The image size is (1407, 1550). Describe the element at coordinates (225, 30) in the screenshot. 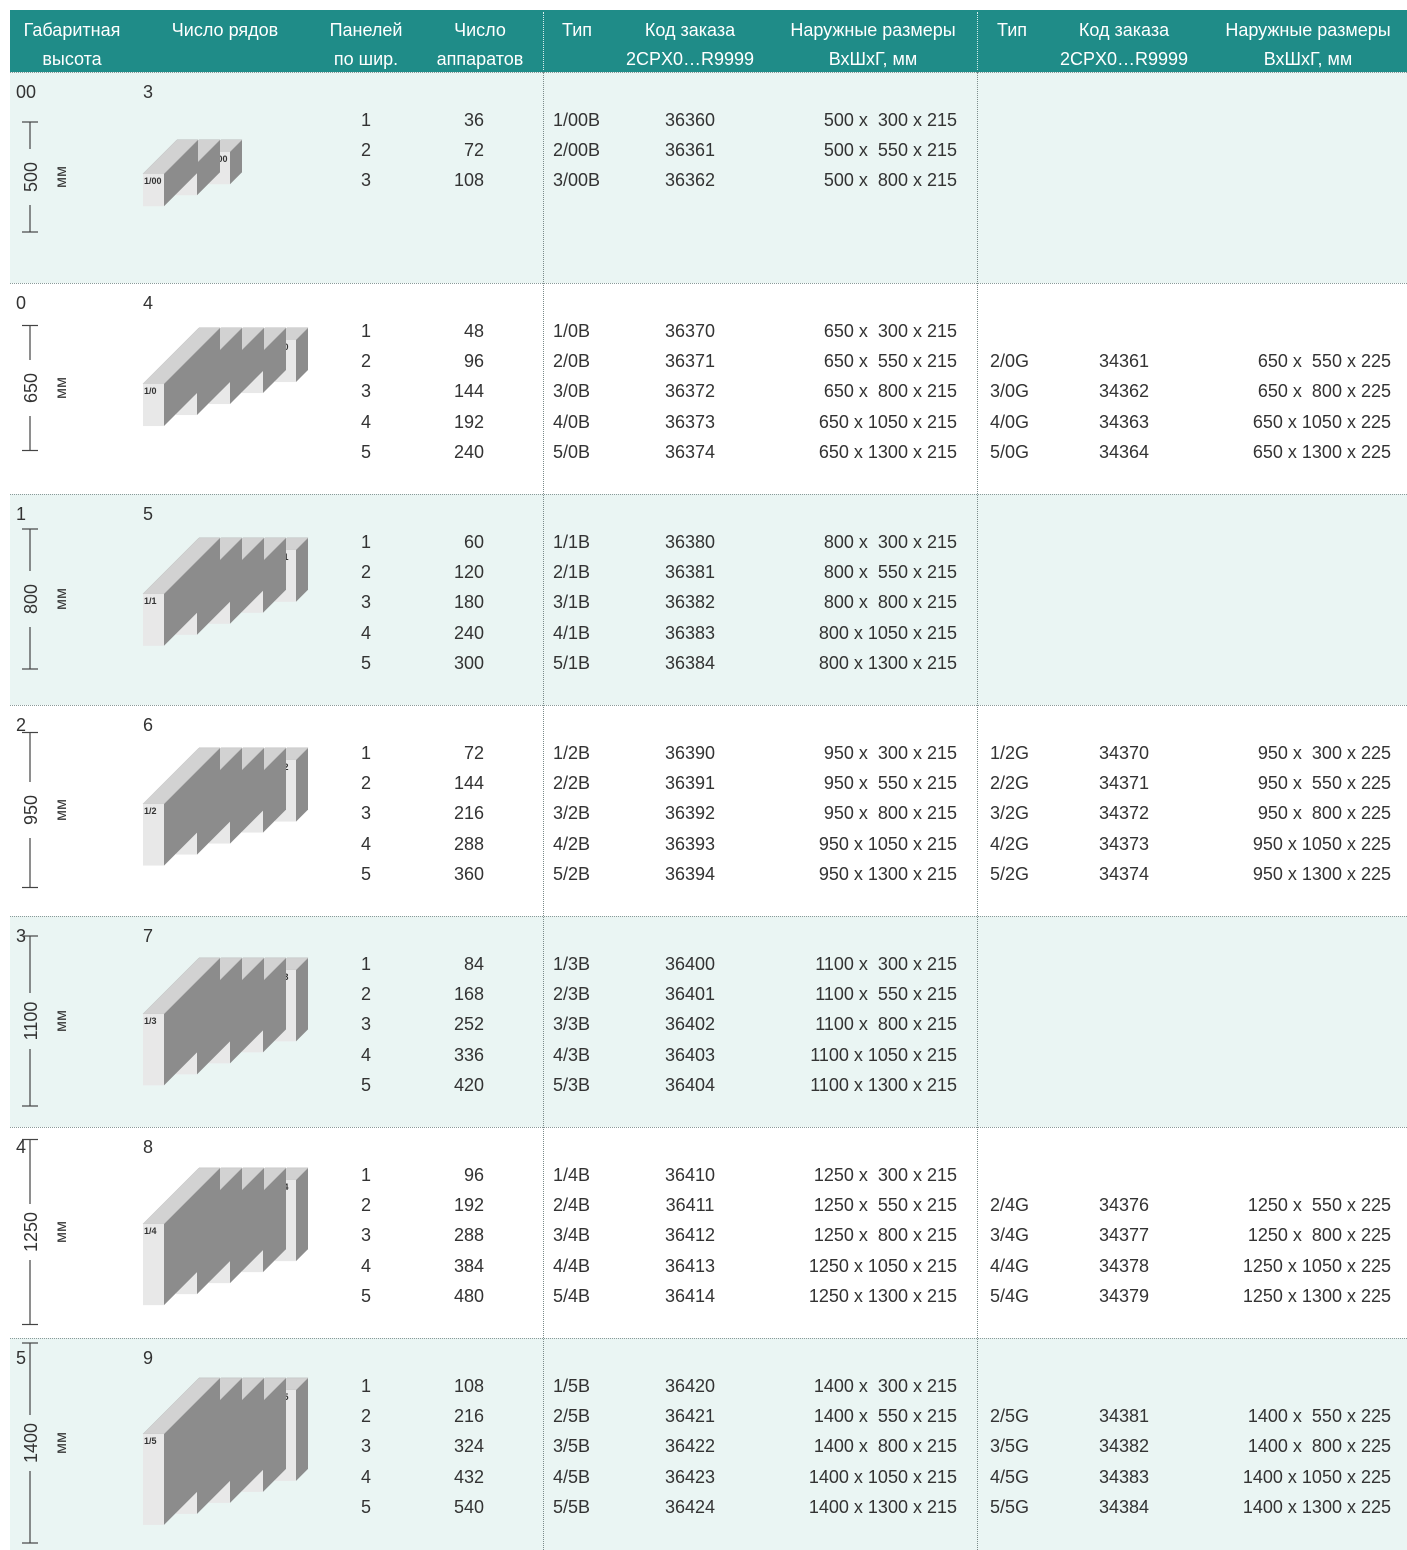

I see `header-cell: Число рядов` at that location.